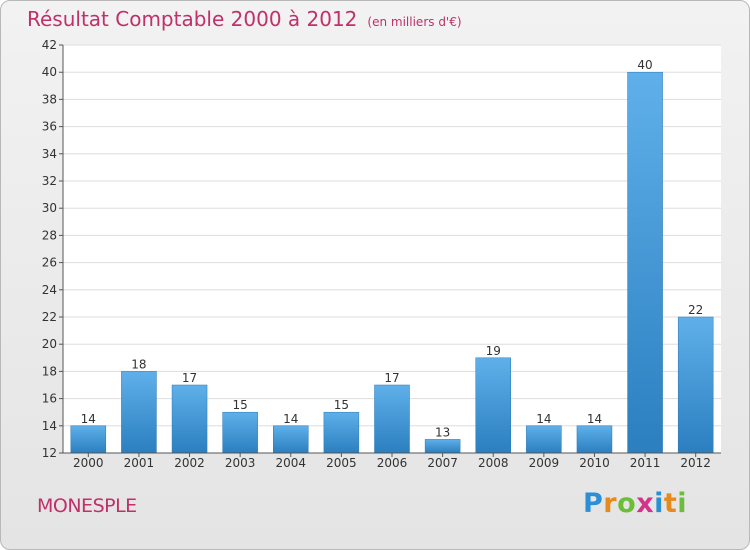 The height and width of the screenshot is (550, 750). What do you see at coordinates (189, 419) in the screenshot?
I see `bar-2002` at bounding box center [189, 419].